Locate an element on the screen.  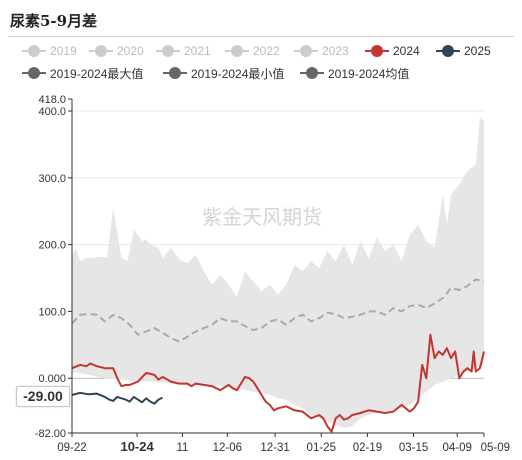
y-tick-label: 300.0 is located at coordinates (52, 179).